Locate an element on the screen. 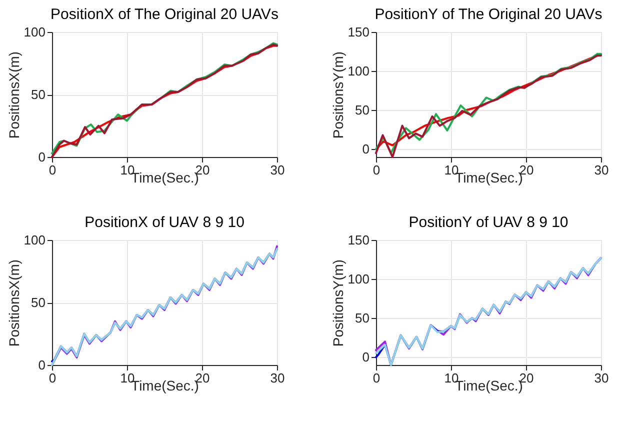 This screenshot has height=440, width=627. chart-title: PositionX of The Original 20 UAVs is located at coordinates (164, 14).